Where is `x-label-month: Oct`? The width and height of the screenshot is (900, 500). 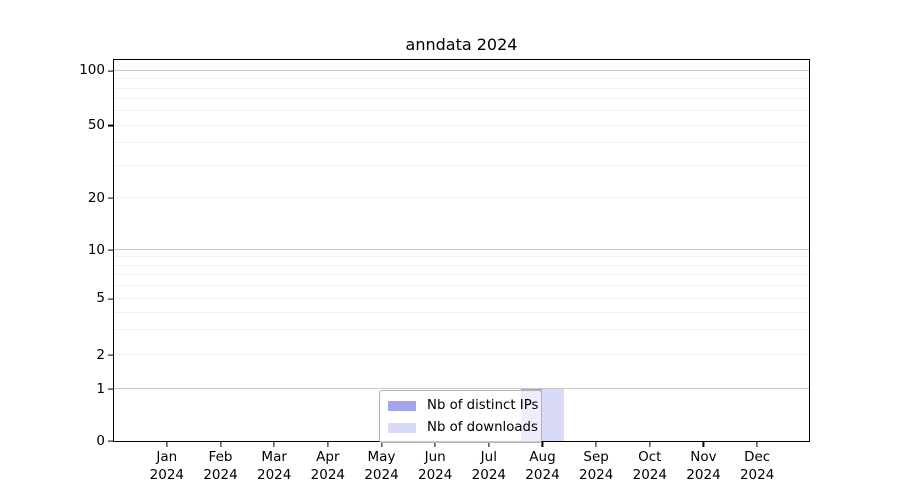 x-label-month: Oct is located at coordinates (650, 457).